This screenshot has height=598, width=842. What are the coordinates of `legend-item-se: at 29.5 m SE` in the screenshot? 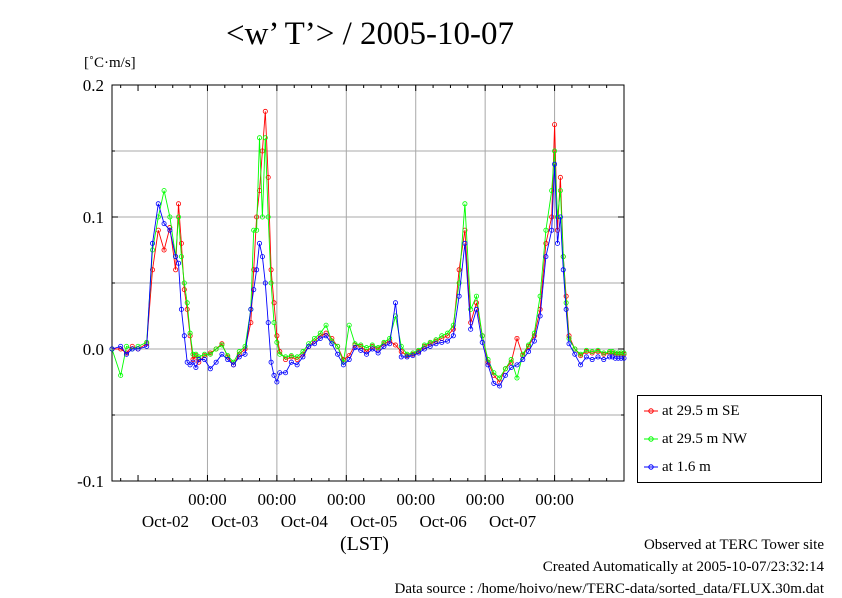 It's located at (692, 411).